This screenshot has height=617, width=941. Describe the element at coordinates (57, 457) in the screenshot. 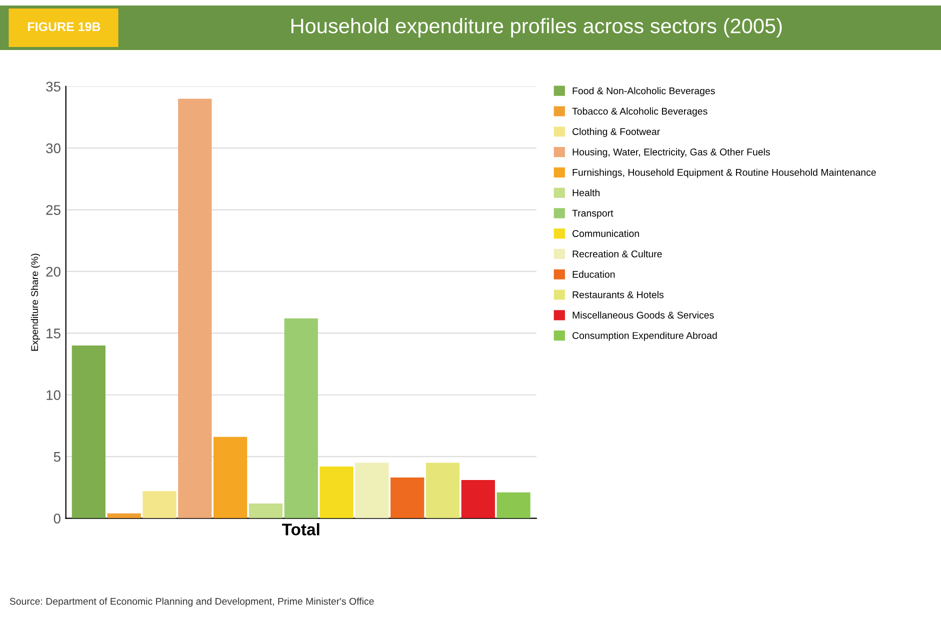

I see `y-tick-label: 5` at that location.